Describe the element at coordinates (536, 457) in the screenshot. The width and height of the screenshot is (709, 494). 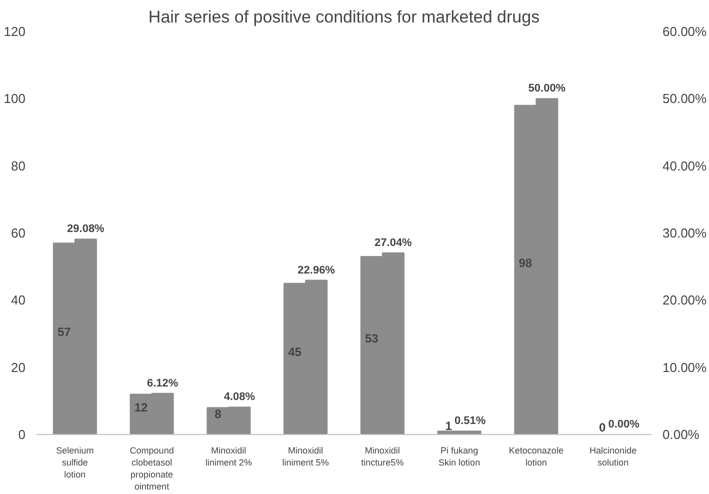
I see `x-tick-label: Ketoconazole lotion` at that location.